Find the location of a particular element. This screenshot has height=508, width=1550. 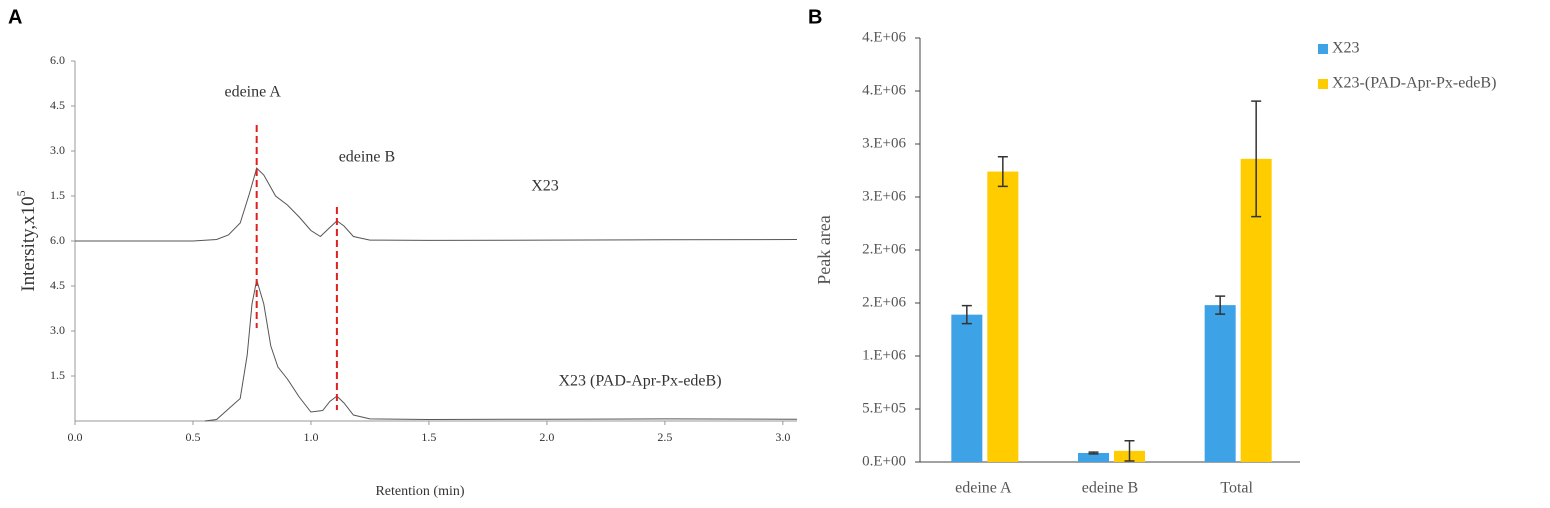

x-tick-label: 2.0 is located at coordinates (546, 437).